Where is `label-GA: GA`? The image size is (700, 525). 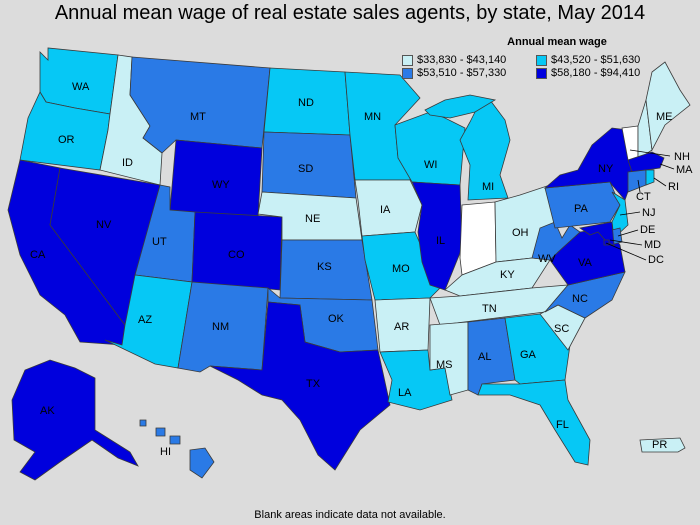
label-GA: GA is located at coordinates (528, 355).